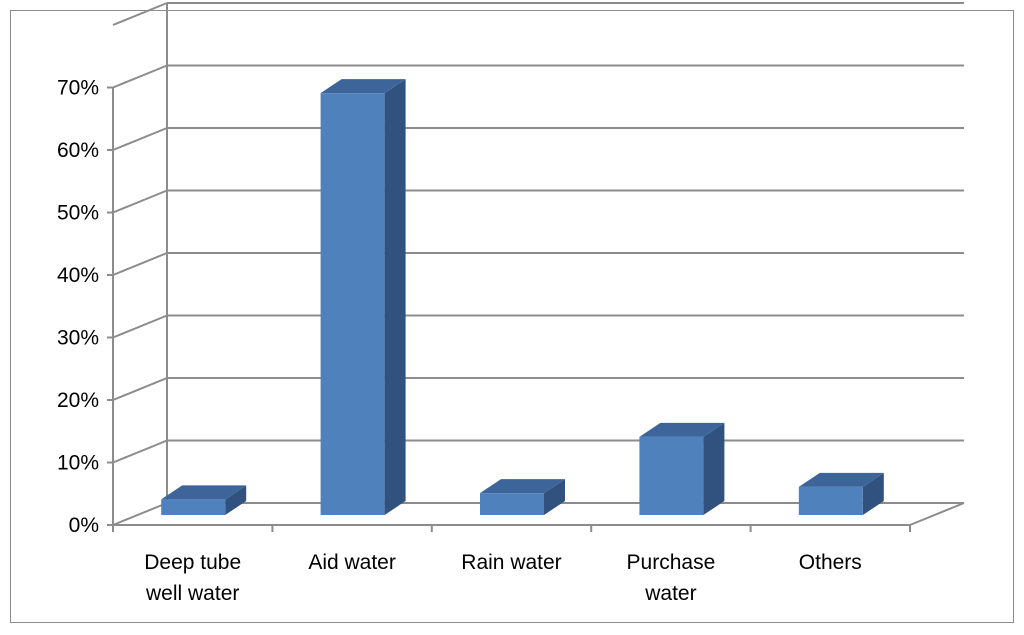 This screenshot has width=1024, height=635. What do you see at coordinates (192, 593) in the screenshot?
I see `x-tick-label: well water` at bounding box center [192, 593].